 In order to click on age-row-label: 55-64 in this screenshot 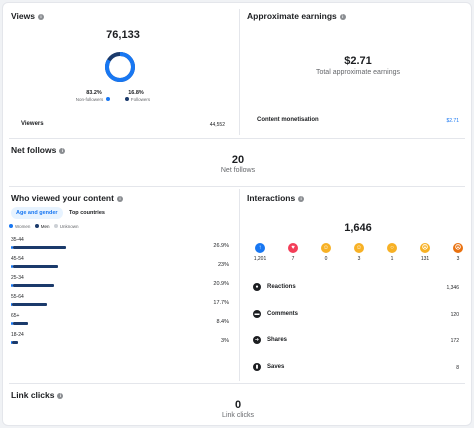, I will do `click(17, 297)`.